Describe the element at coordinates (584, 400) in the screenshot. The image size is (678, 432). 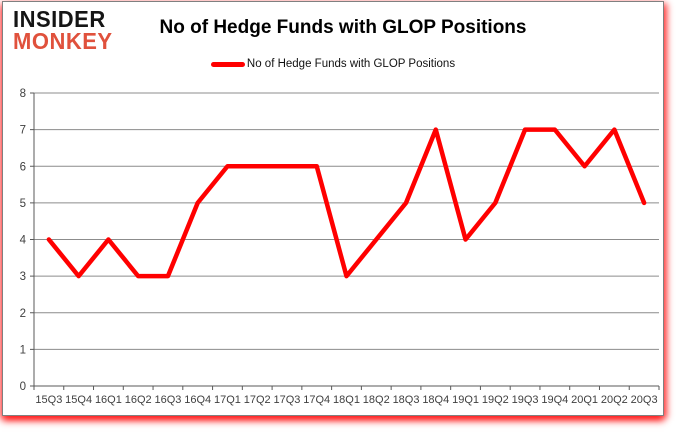
I see `x-tick-label: 20Q1` at that location.